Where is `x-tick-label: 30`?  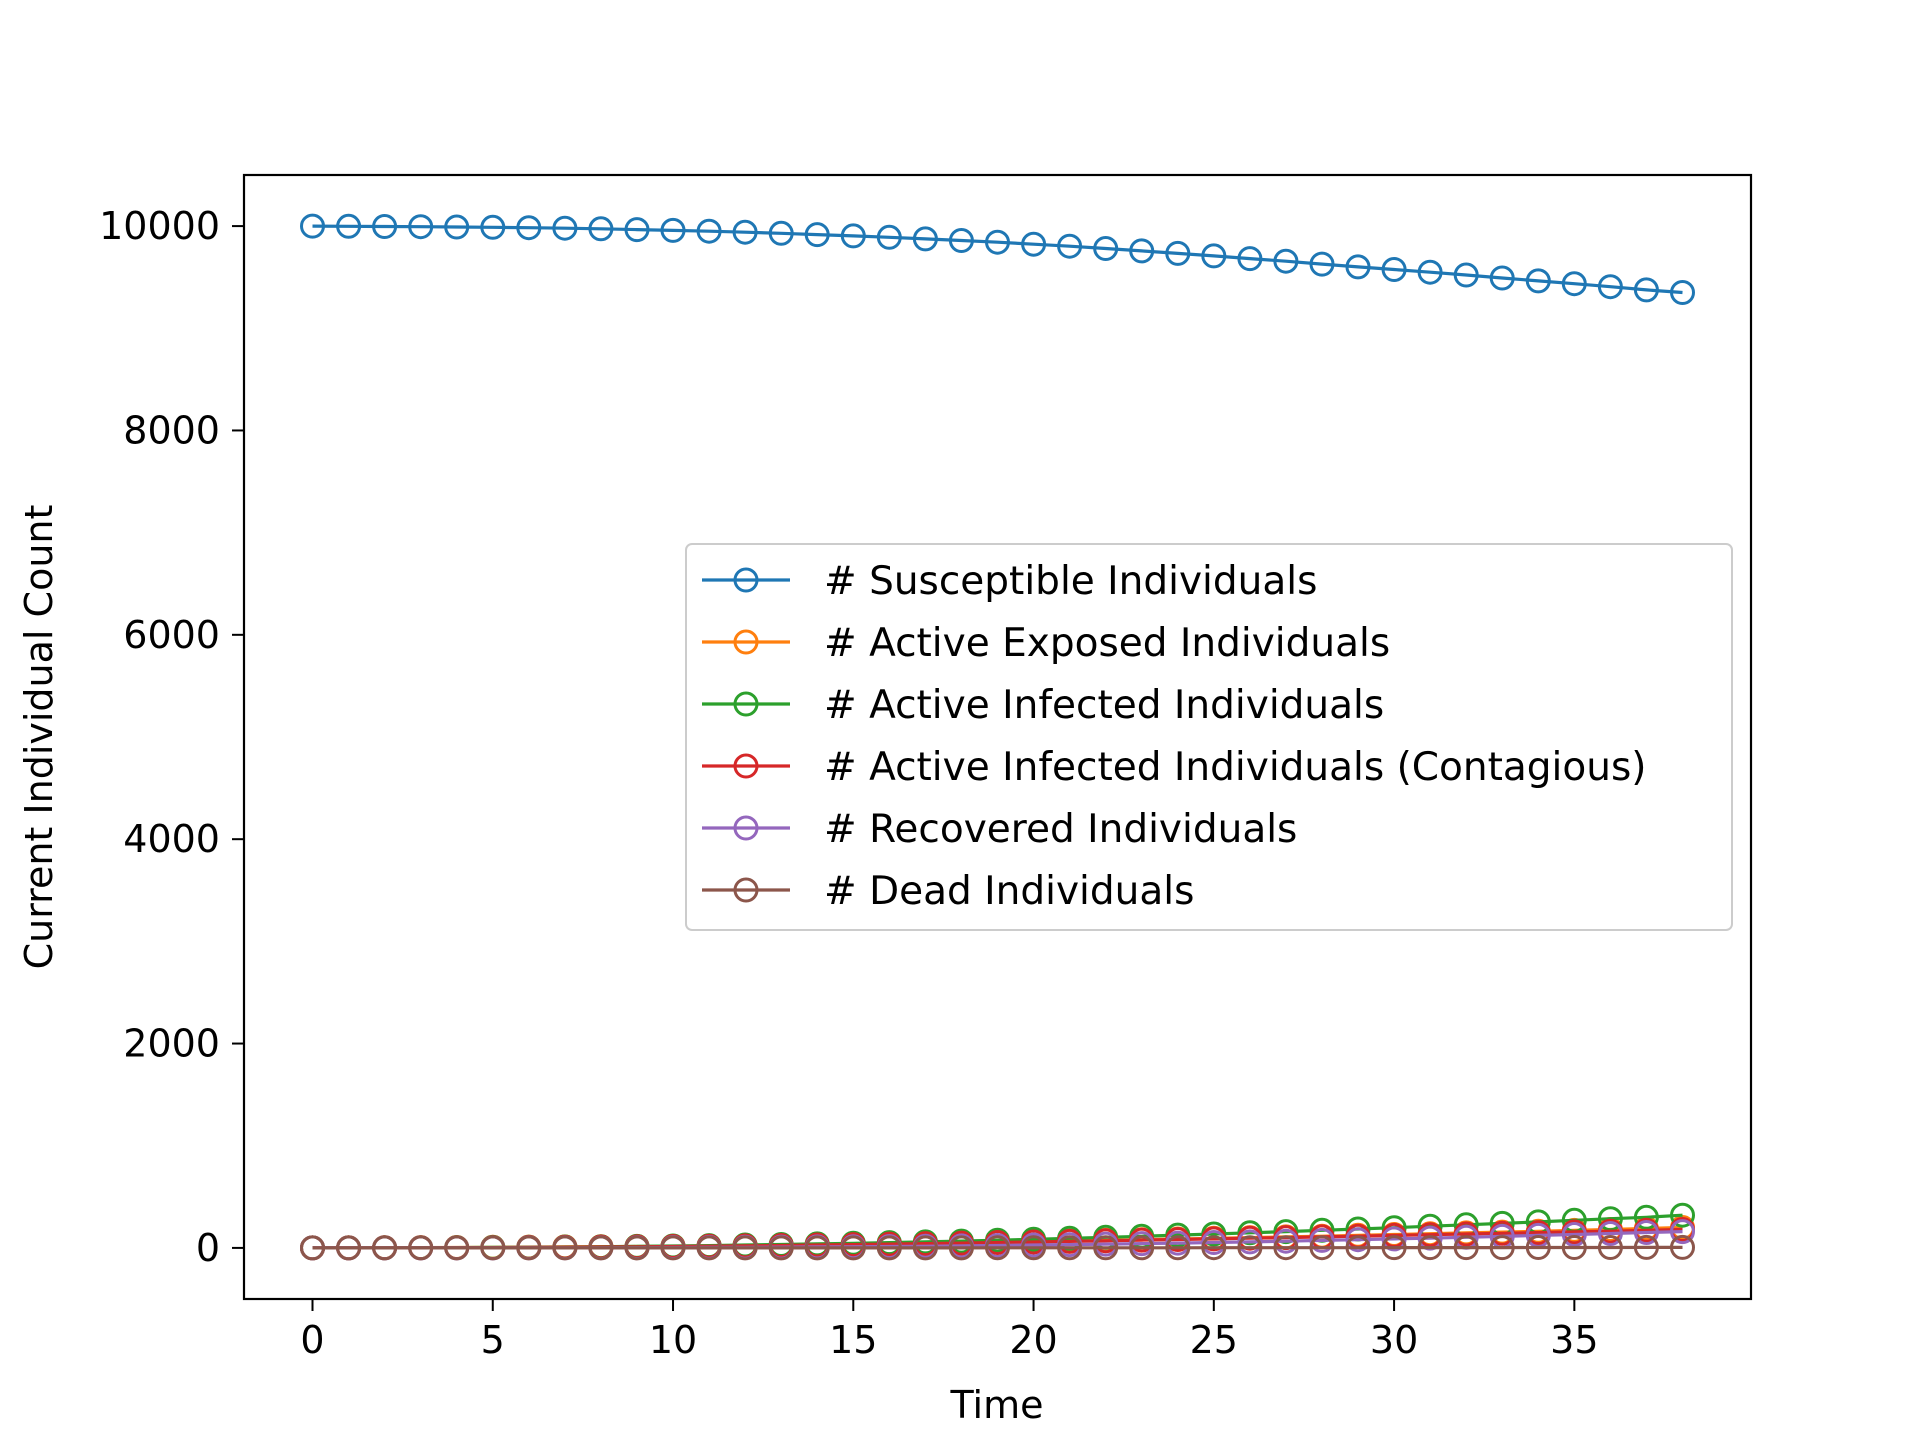 x-tick-label: 30 is located at coordinates (1394, 1340).